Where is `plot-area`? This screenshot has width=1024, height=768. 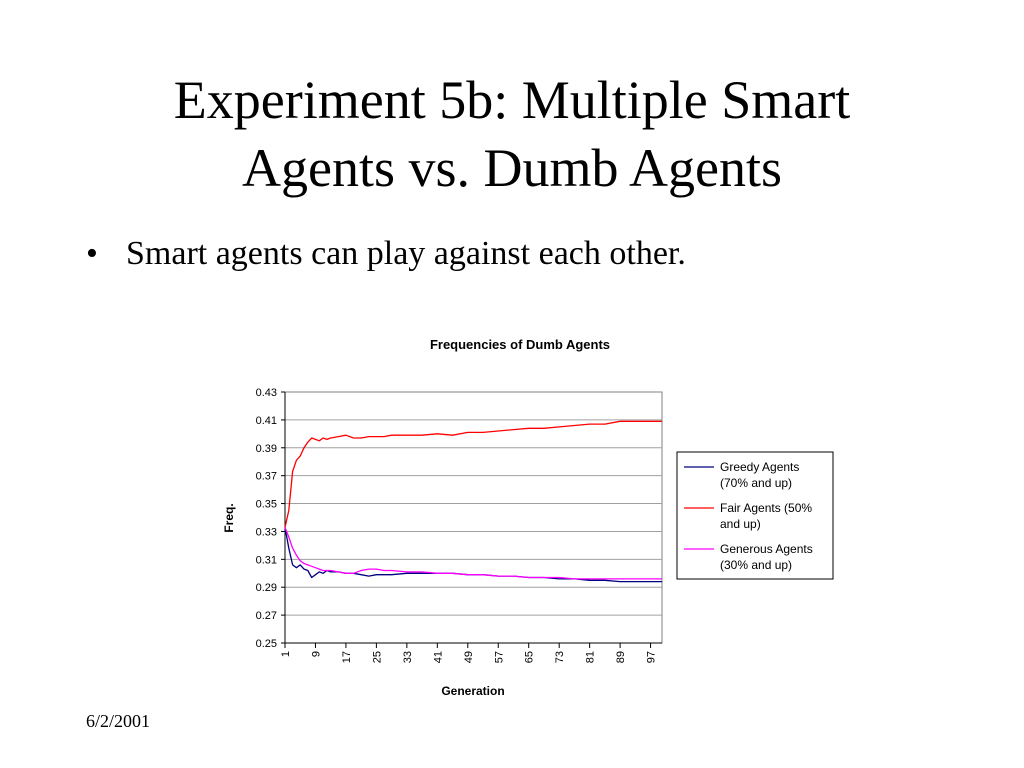 plot-area is located at coordinates (473, 517).